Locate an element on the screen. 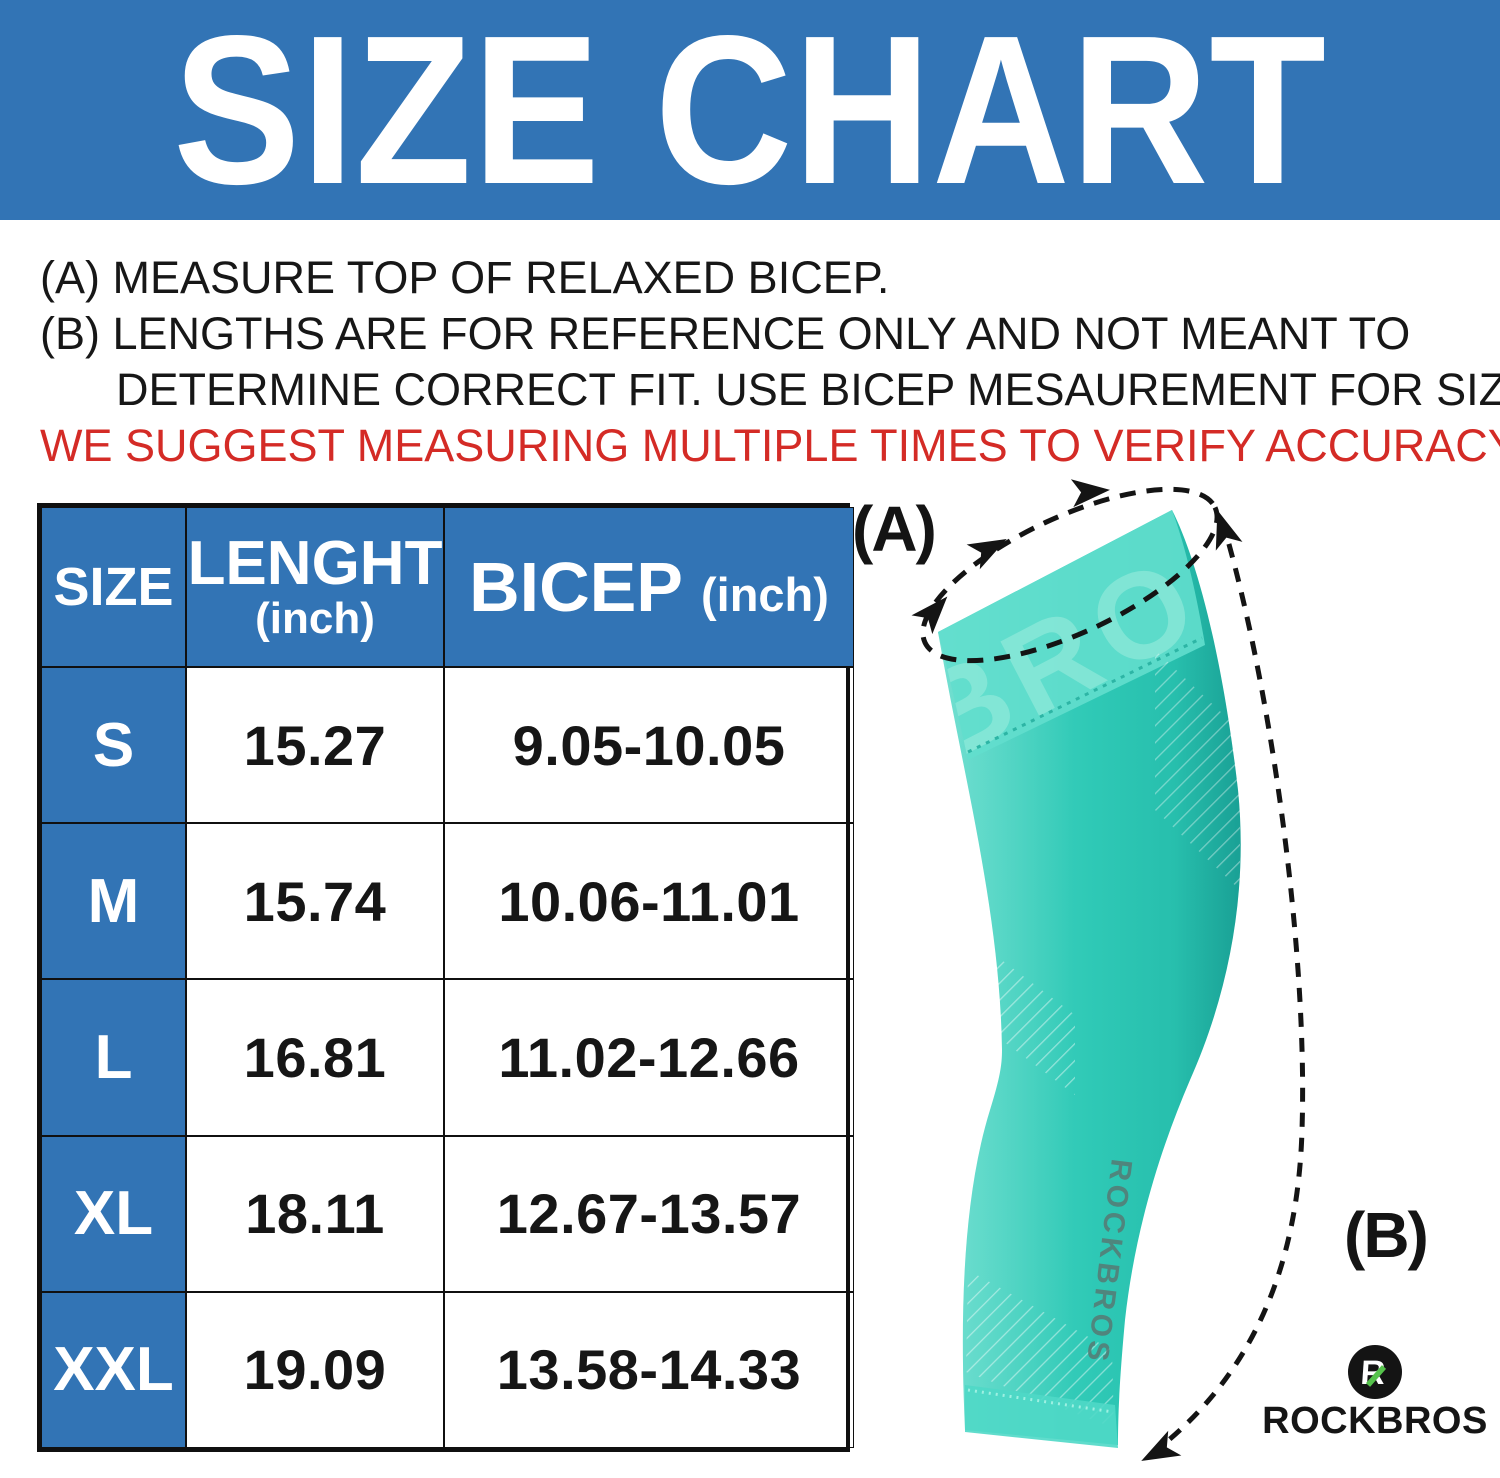  cell-s-size: S is located at coordinates (113, 745).